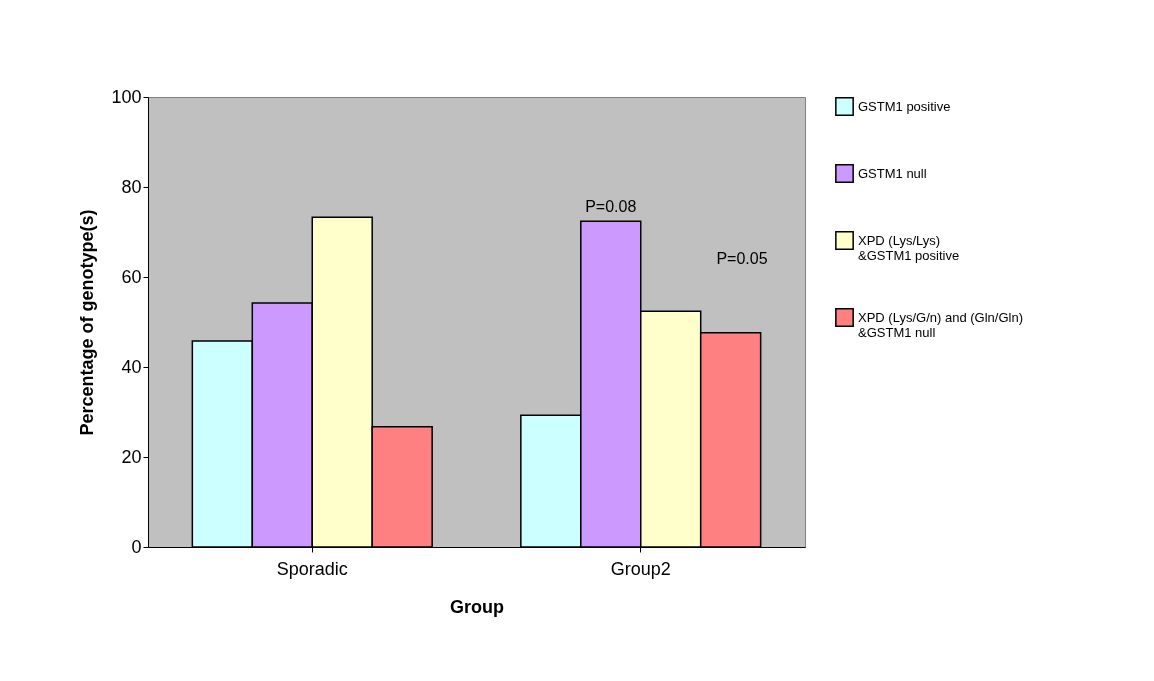 Image resolution: width=1154 pixels, height=681 pixels. What do you see at coordinates (131, 186) in the screenshot?
I see `y-tick-label: 80` at bounding box center [131, 186].